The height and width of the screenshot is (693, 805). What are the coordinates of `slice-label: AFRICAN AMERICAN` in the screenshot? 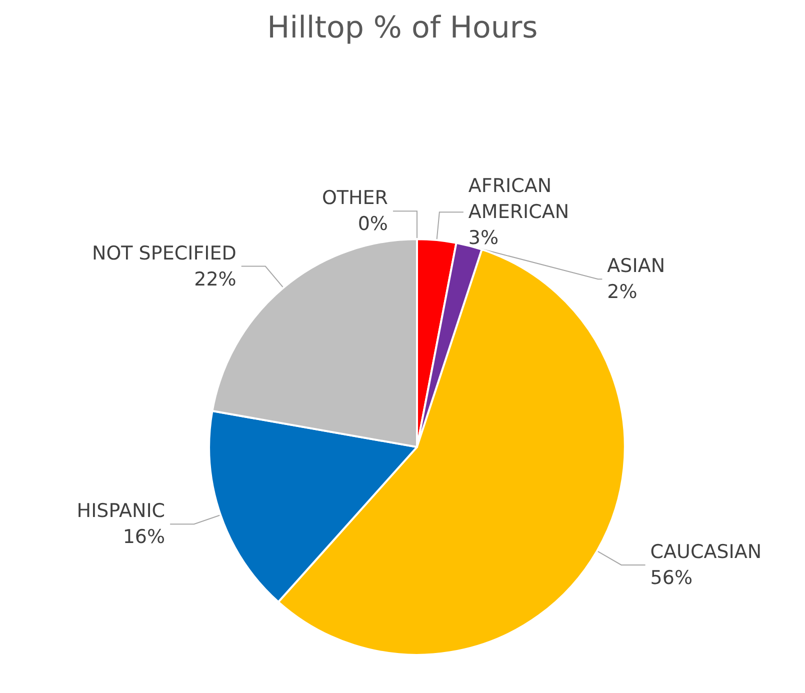 It's located at (519, 199).